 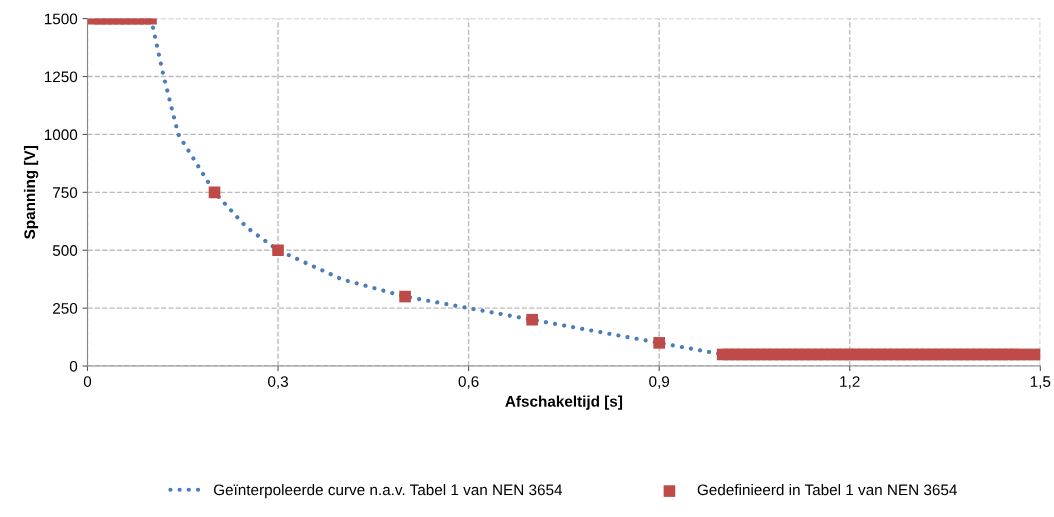 I want to click on legend-label: Gedefinieerd in Tabel 1 van NEN 3654, so click(x=827, y=490).